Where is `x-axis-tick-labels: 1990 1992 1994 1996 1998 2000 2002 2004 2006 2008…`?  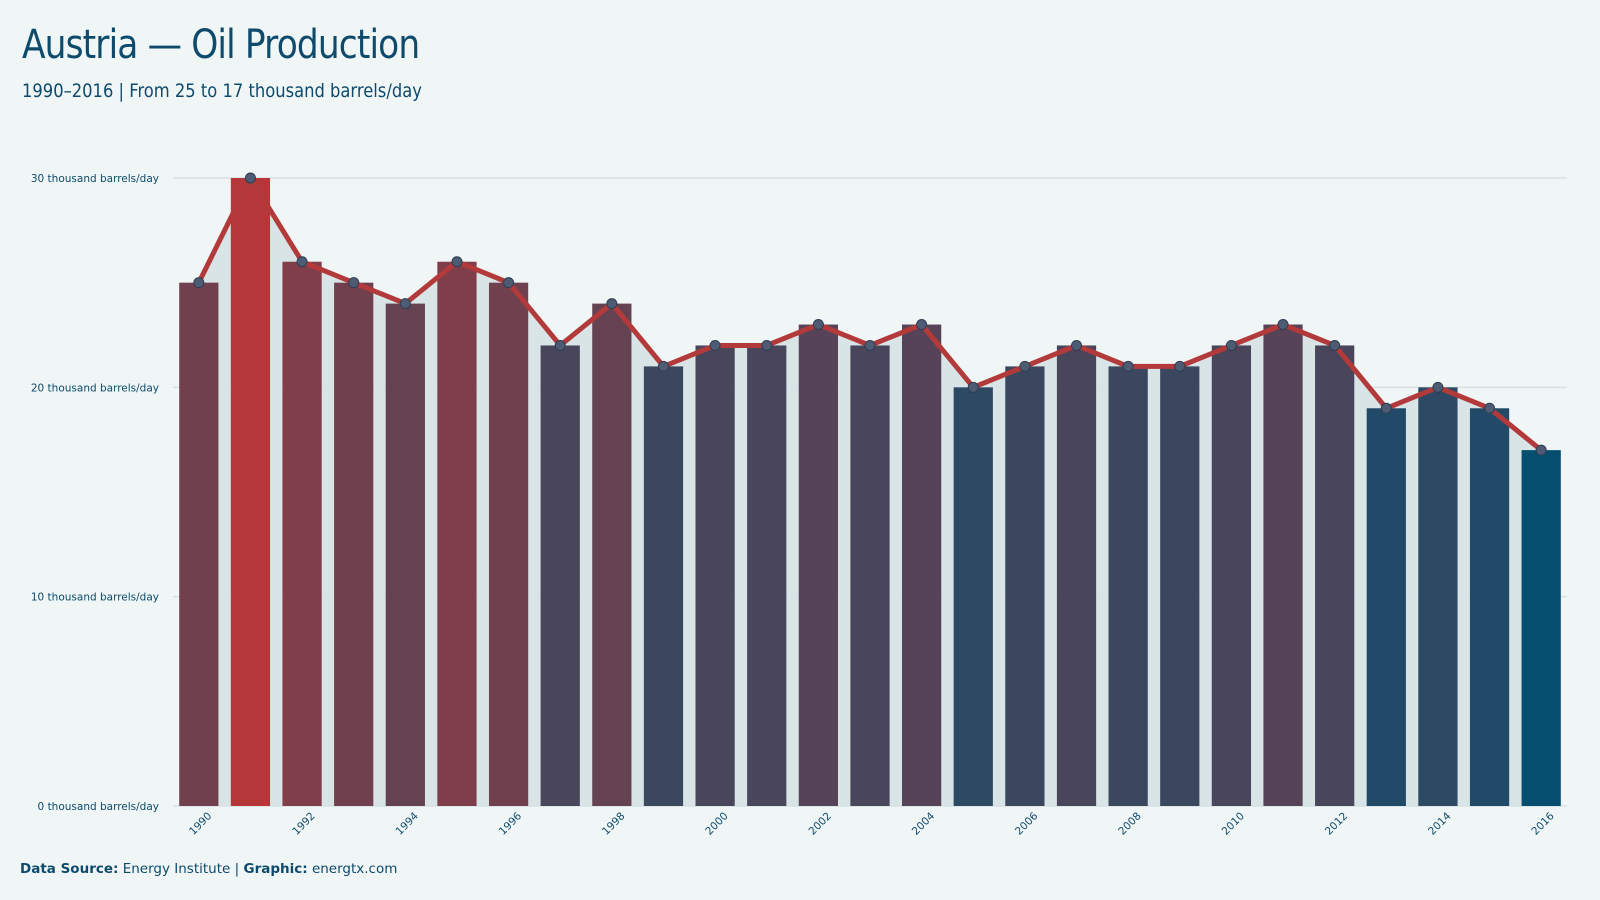 x-axis-tick-labels: 1990 1992 1994 1996 1998 2000 2002 2004 2006 2008… is located at coordinates (872, 824).